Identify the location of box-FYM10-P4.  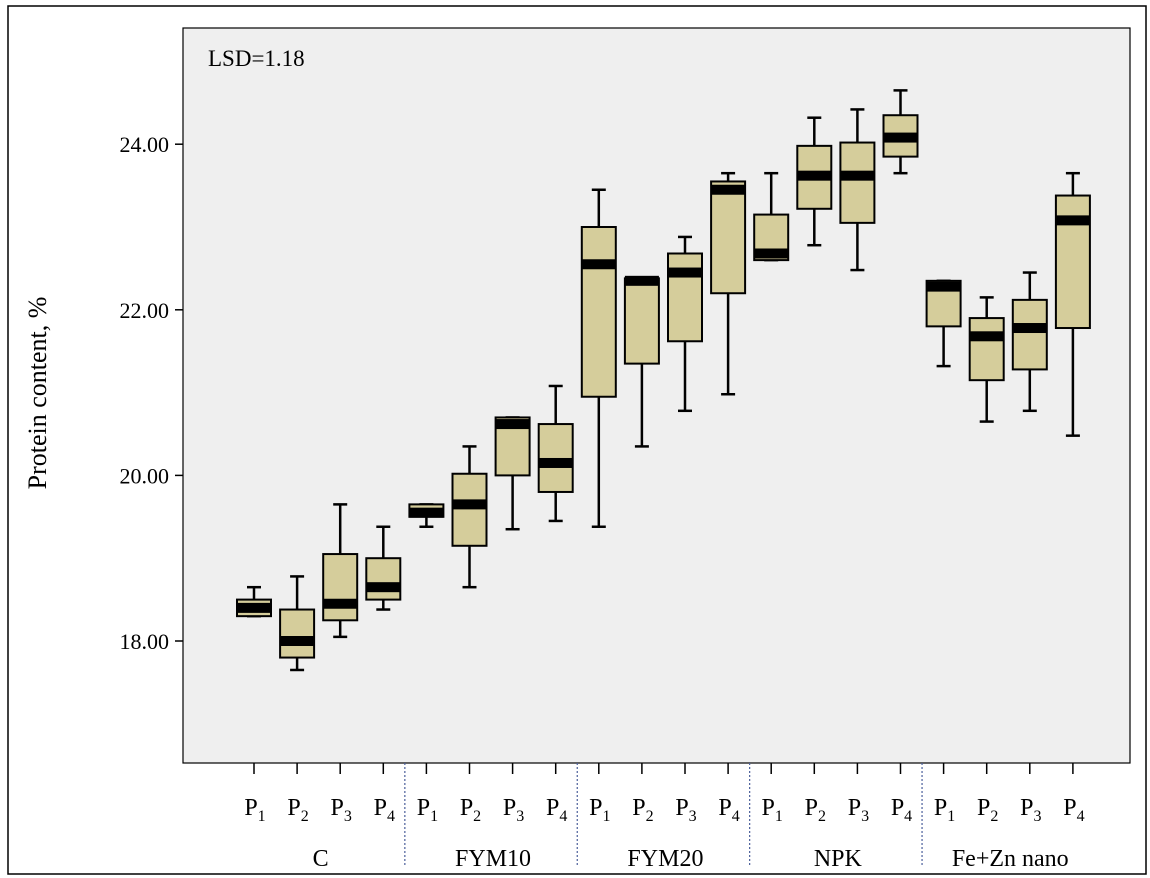
(555, 453).